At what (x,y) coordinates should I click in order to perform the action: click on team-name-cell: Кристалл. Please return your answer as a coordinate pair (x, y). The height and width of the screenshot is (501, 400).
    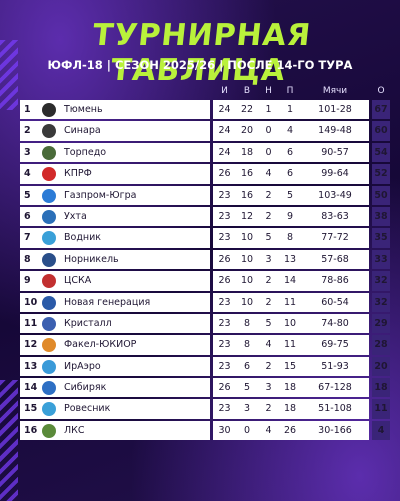
    Looking at the image, I should click on (124, 323).